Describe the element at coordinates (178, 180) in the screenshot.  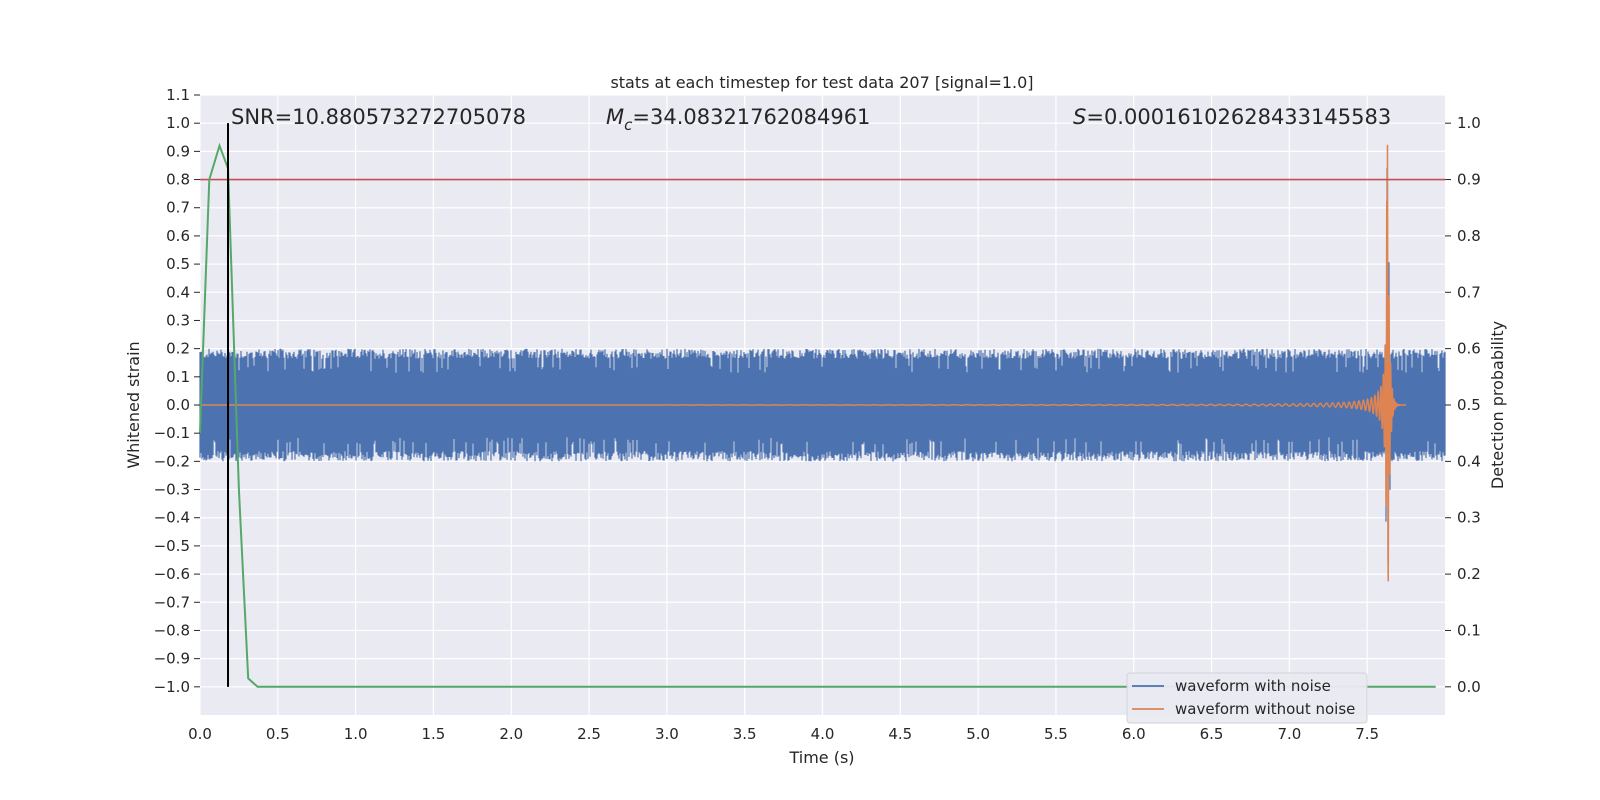
I see `y-left-tick-label: 0.8` at that location.